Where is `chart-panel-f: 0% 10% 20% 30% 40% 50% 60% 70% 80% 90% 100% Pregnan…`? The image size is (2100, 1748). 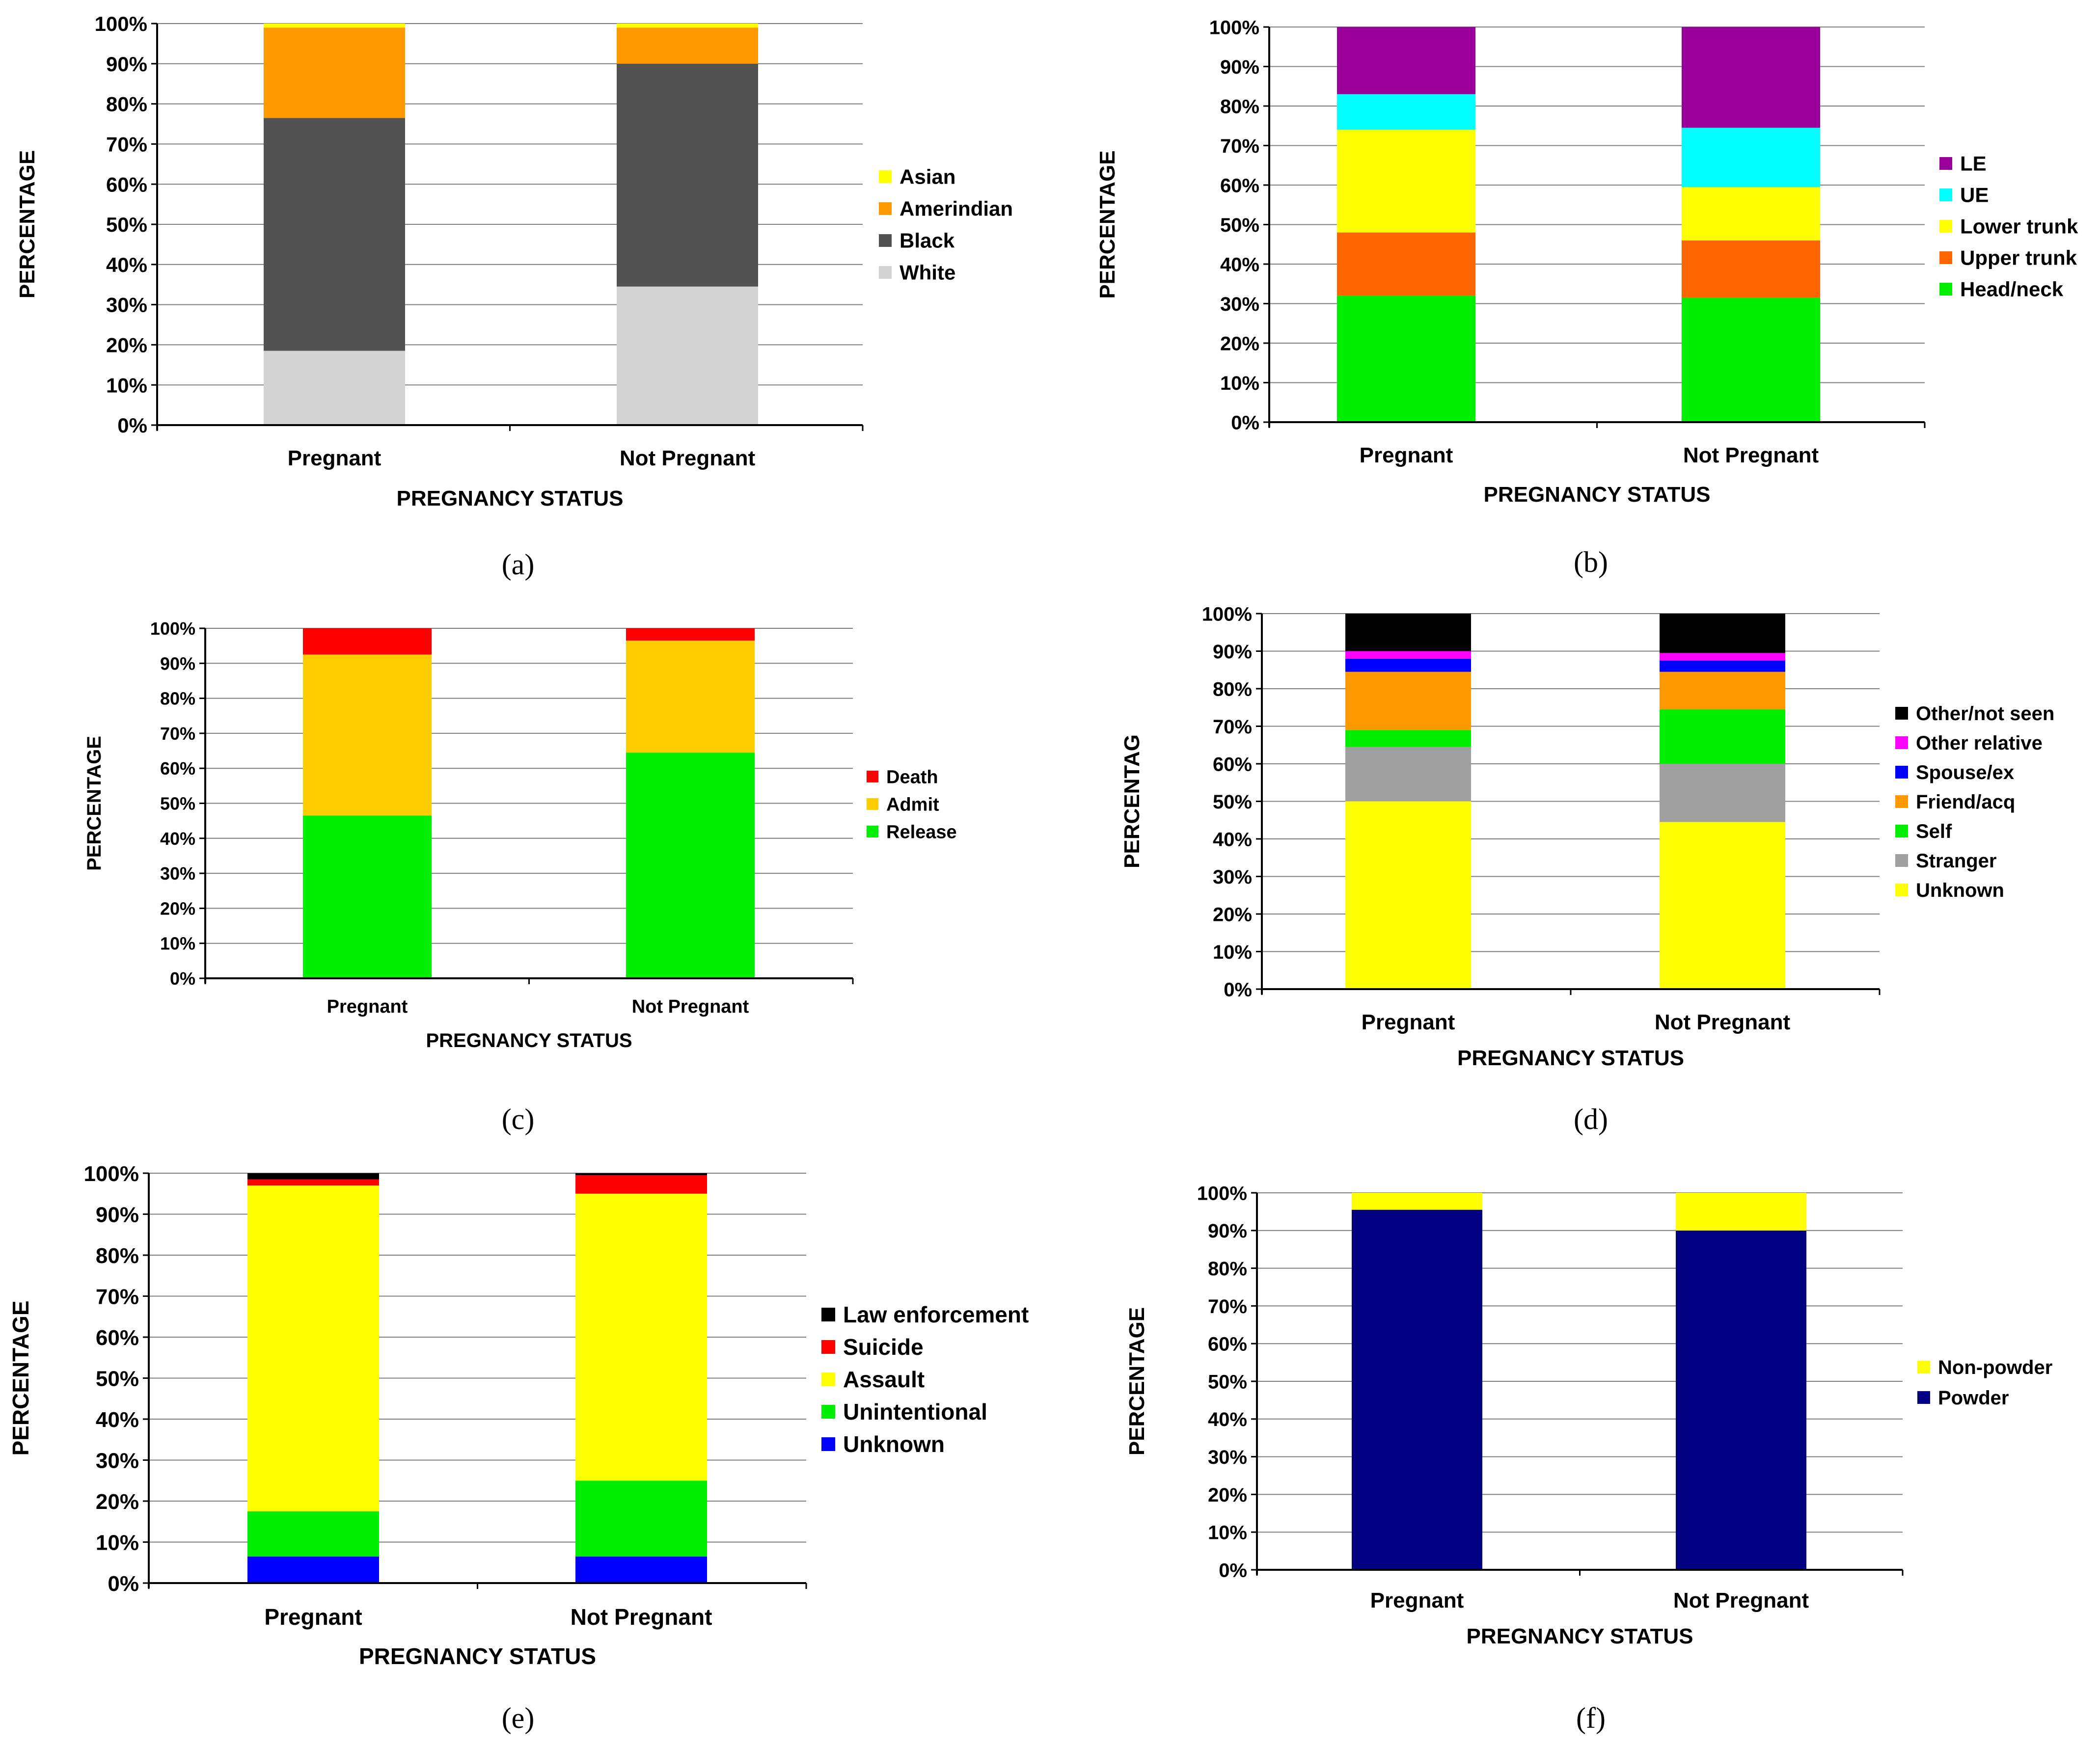 chart-panel-f: 0% 10% 20% 30% 40% 50% 60% 70% 80% 90% 100% Pregnan… is located at coordinates (1588, 1458).